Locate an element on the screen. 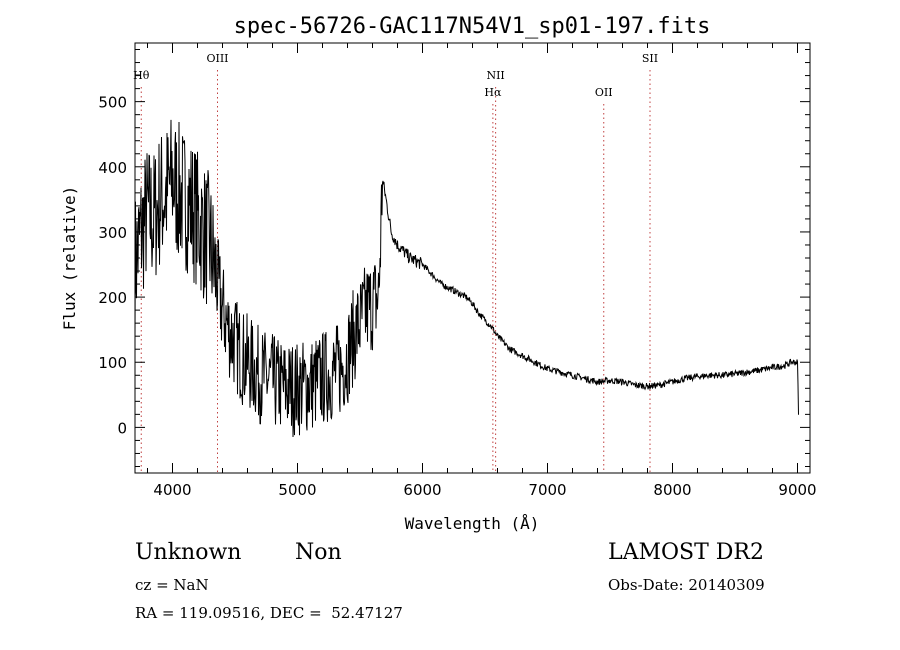 This screenshot has width=900, height=650. x-tick-label: 5000 is located at coordinates (297, 490).